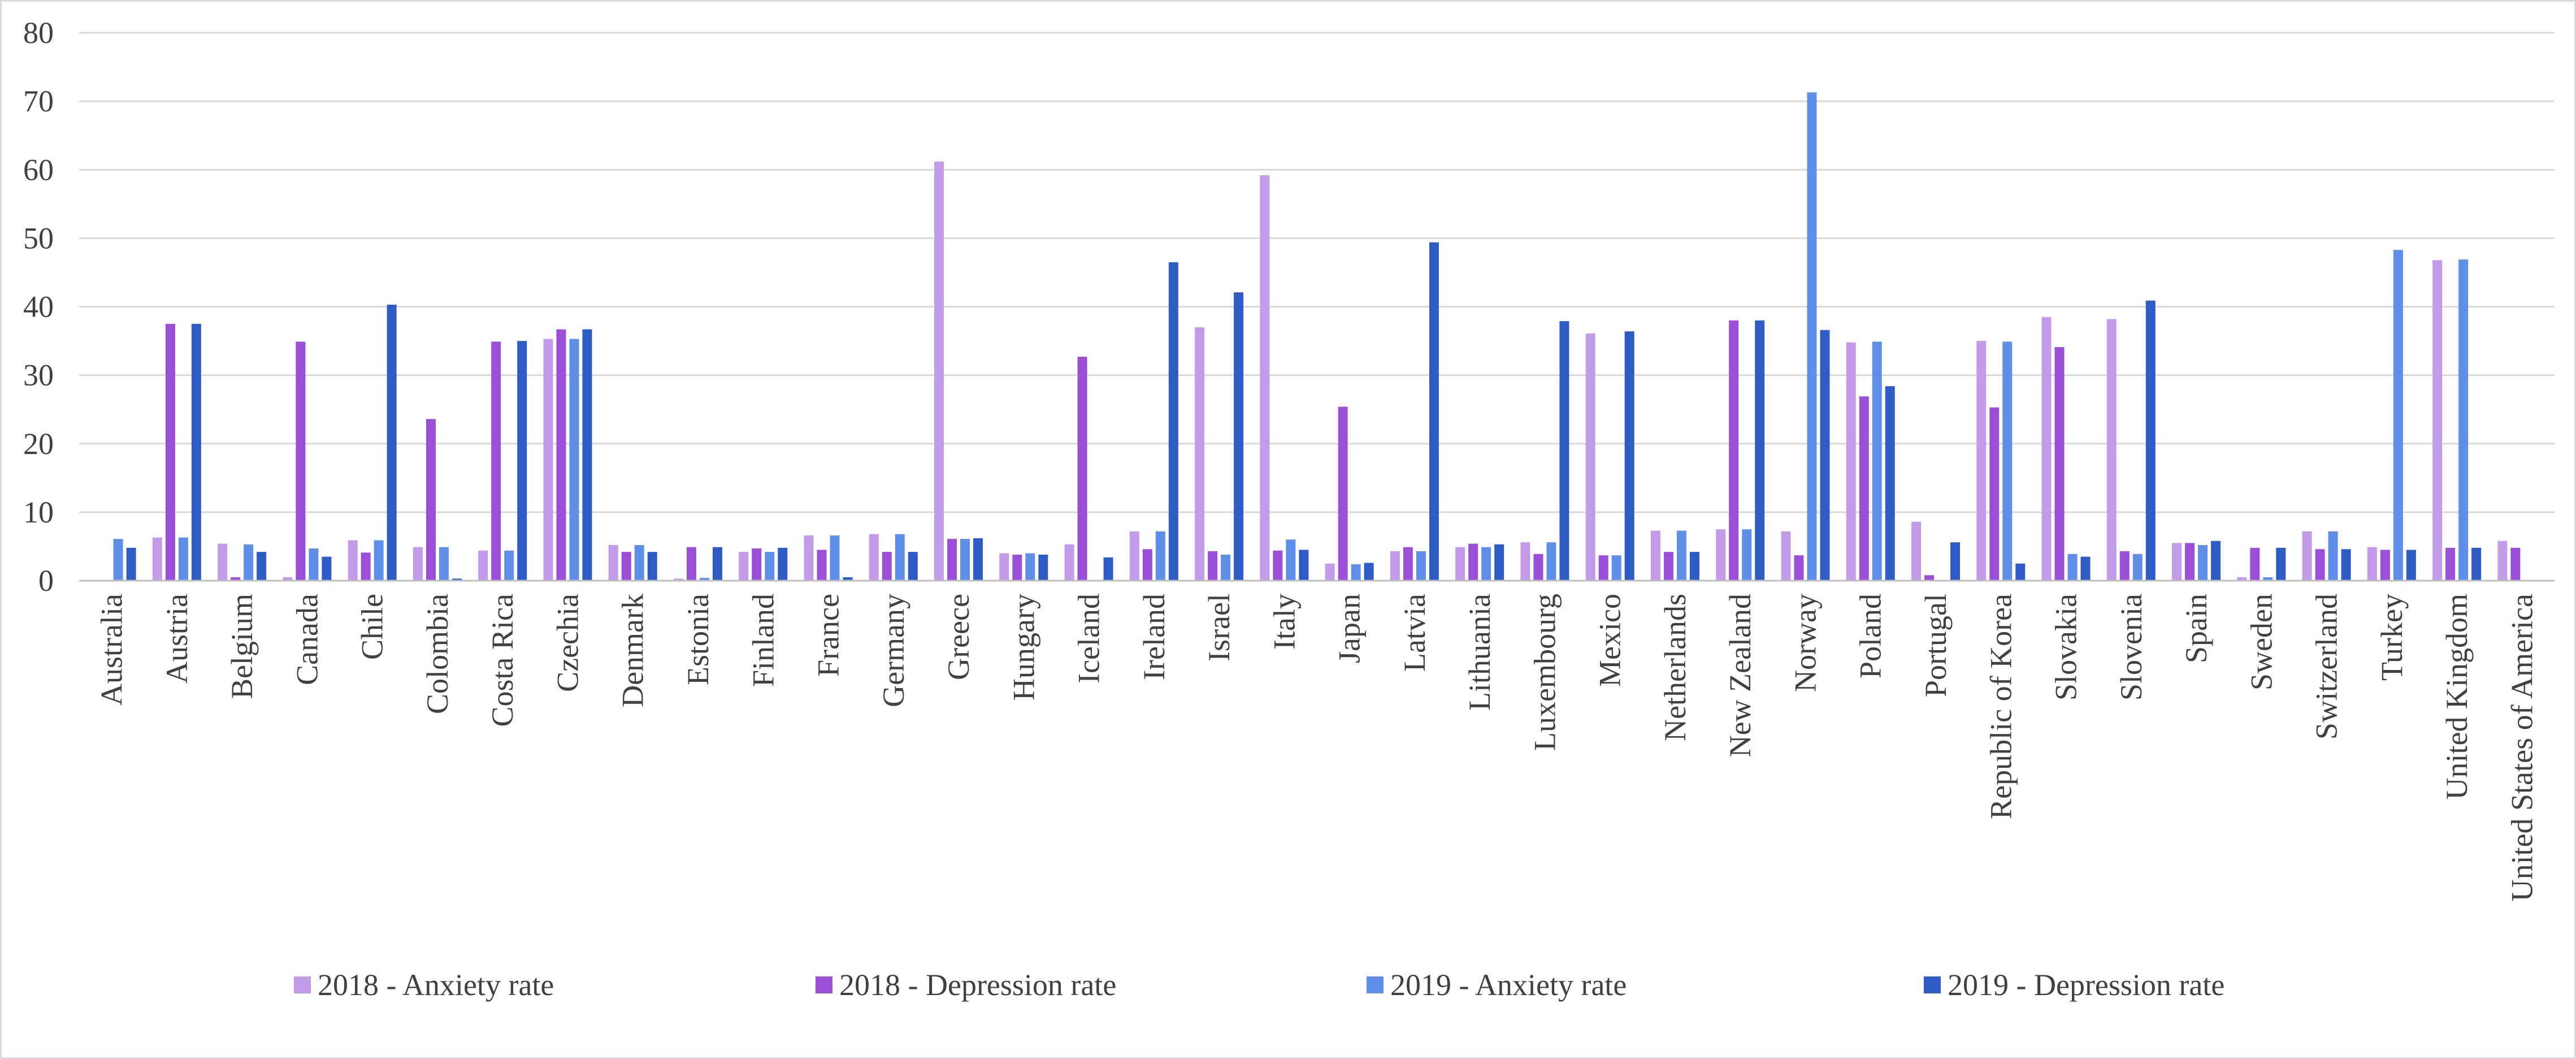  Describe the element at coordinates (893, 651) in the screenshot. I see `x-tick-label-germany: Germany` at that location.